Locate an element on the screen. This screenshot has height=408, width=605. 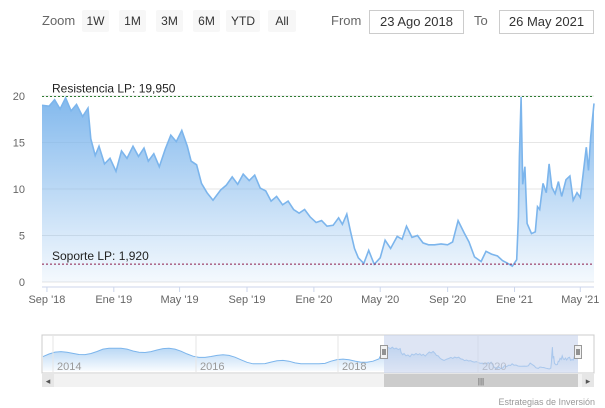
x-tick-label: Ene '21 is located at coordinates (514, 300).